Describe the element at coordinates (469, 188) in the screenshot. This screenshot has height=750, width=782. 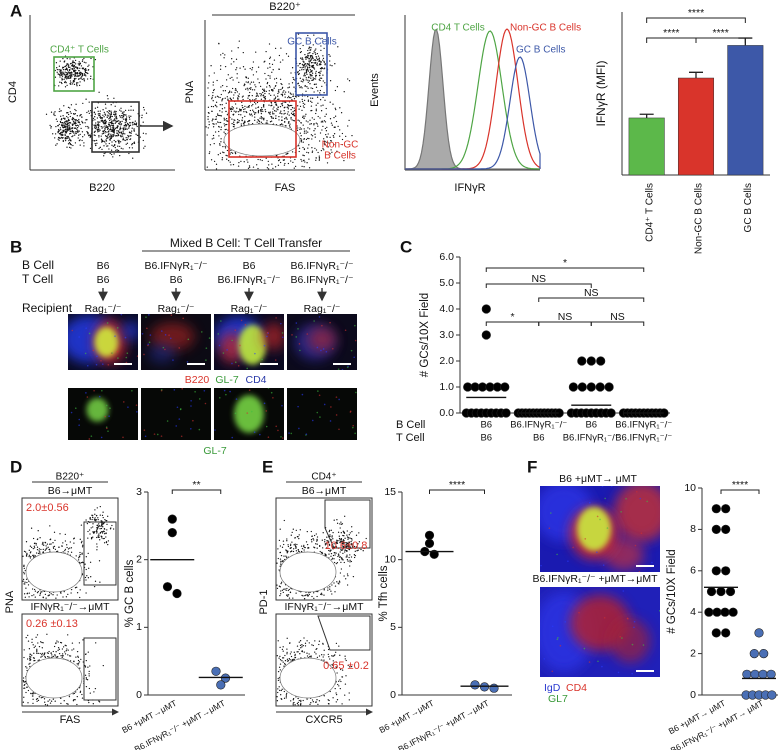
I see `label: IFNγR` at that location.